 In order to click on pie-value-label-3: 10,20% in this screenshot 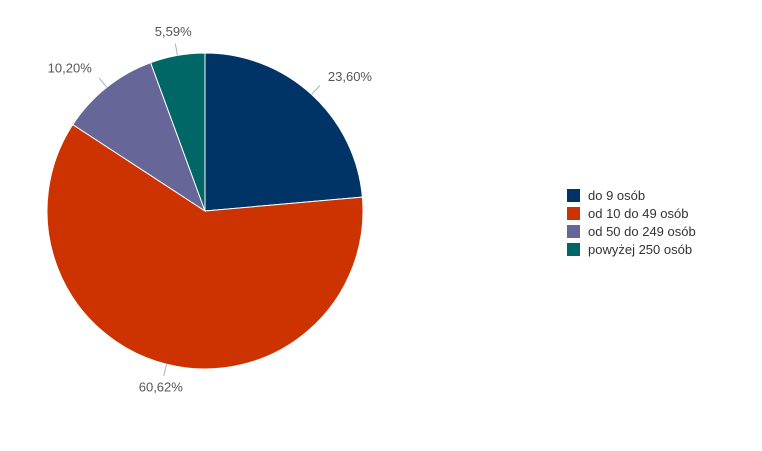, I will do `click(70, 68)`.